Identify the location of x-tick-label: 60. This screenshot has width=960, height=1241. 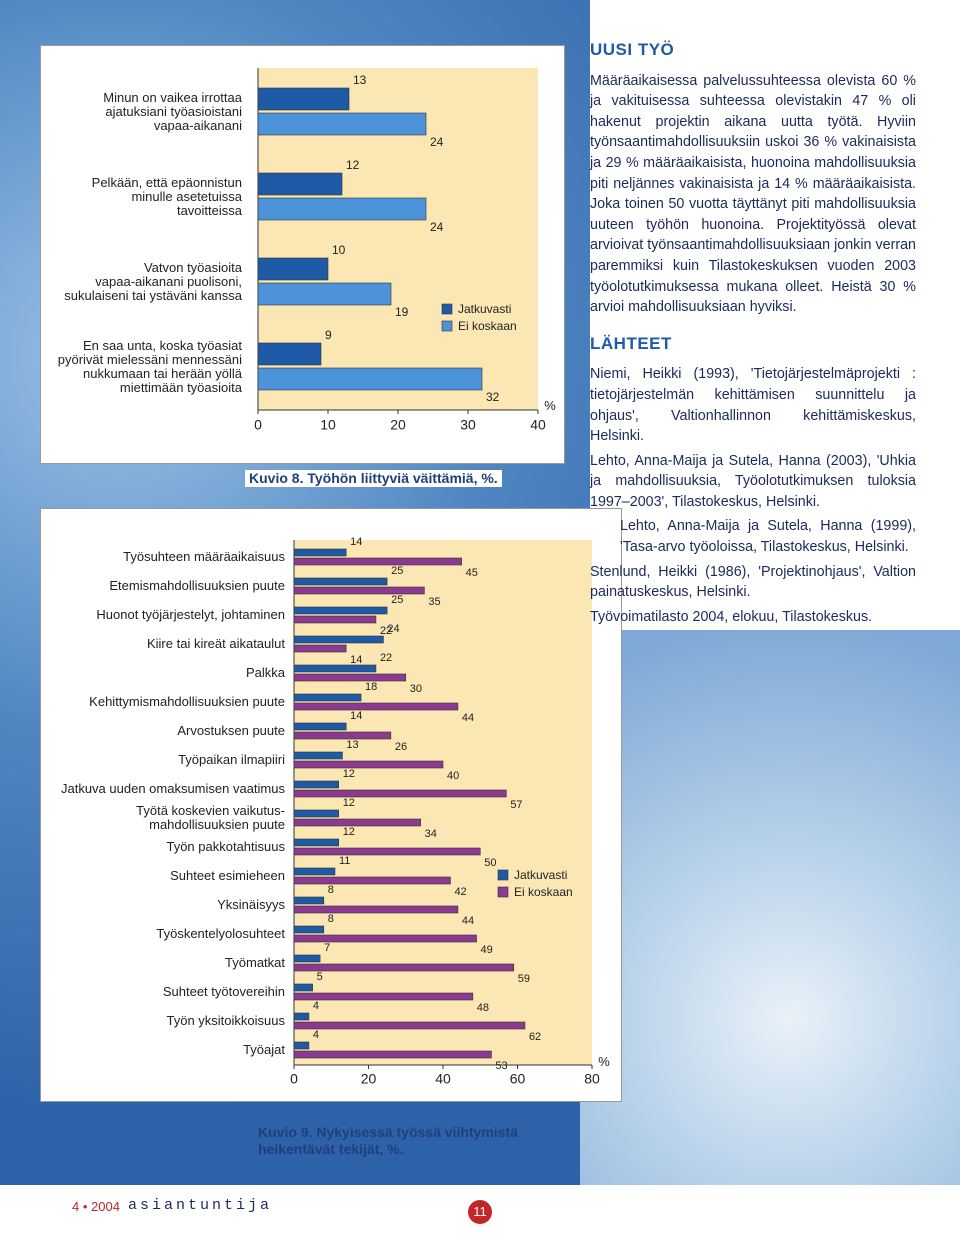
(518, 1079).